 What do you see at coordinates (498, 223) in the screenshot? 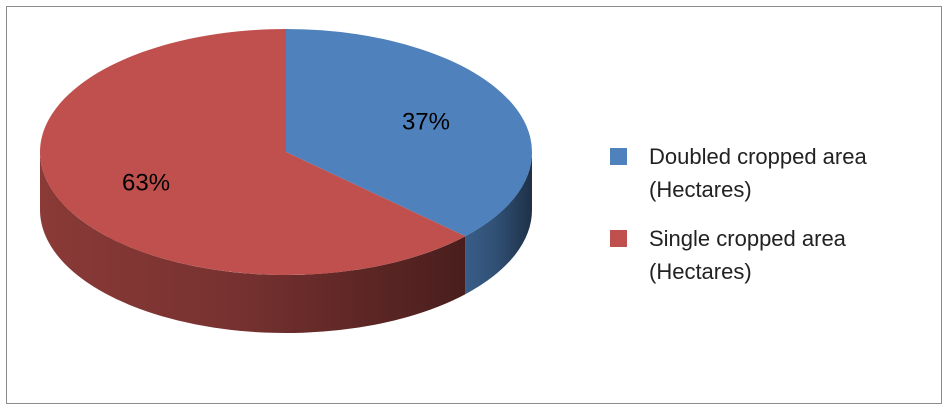
I see `pie-side-doubled` at bounding box center [498, 223].